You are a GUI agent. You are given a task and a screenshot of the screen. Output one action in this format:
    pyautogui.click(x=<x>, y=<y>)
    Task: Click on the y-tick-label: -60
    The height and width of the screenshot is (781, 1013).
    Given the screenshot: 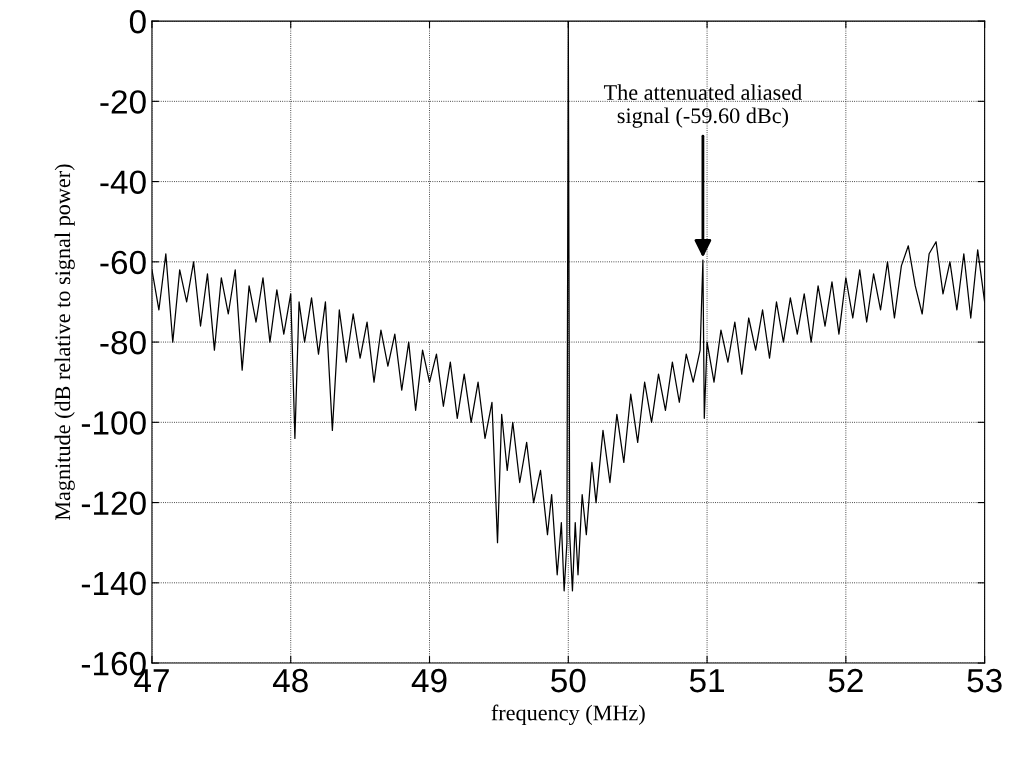 What is the action you would take?
    pyautogui.click(x=123, y=262)
    